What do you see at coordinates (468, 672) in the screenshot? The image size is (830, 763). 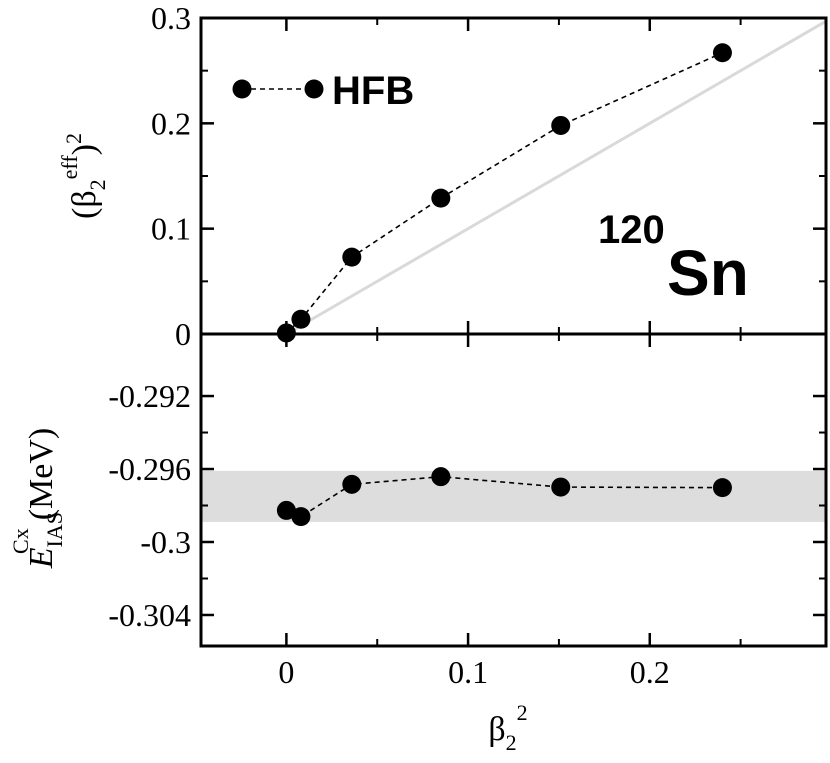 I see `x-tick-label: 0.1` at bounding box center [468, 672].